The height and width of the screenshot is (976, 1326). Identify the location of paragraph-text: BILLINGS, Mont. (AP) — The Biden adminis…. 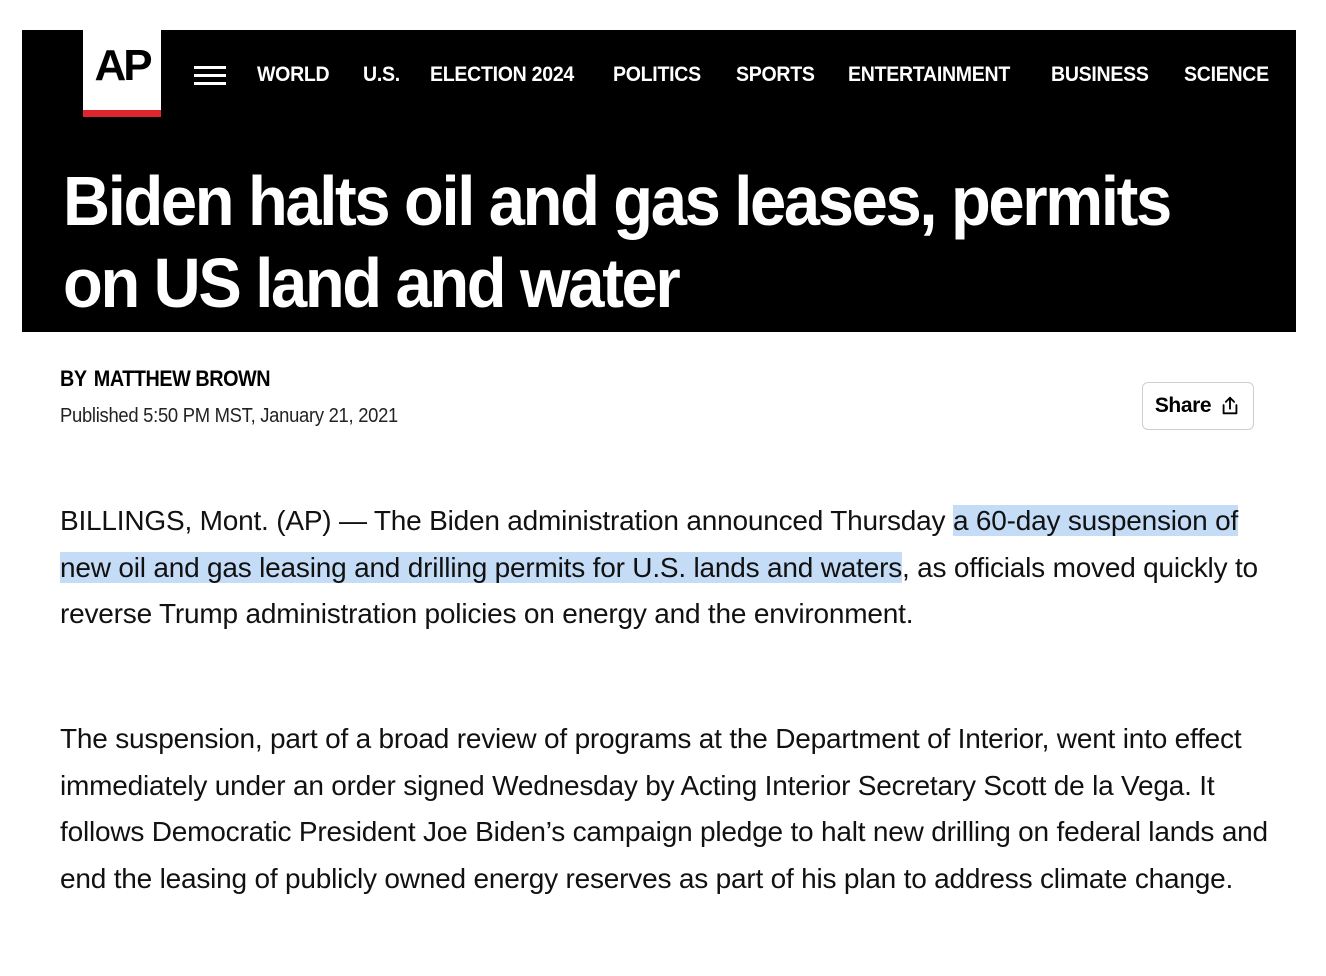
(506, 520).